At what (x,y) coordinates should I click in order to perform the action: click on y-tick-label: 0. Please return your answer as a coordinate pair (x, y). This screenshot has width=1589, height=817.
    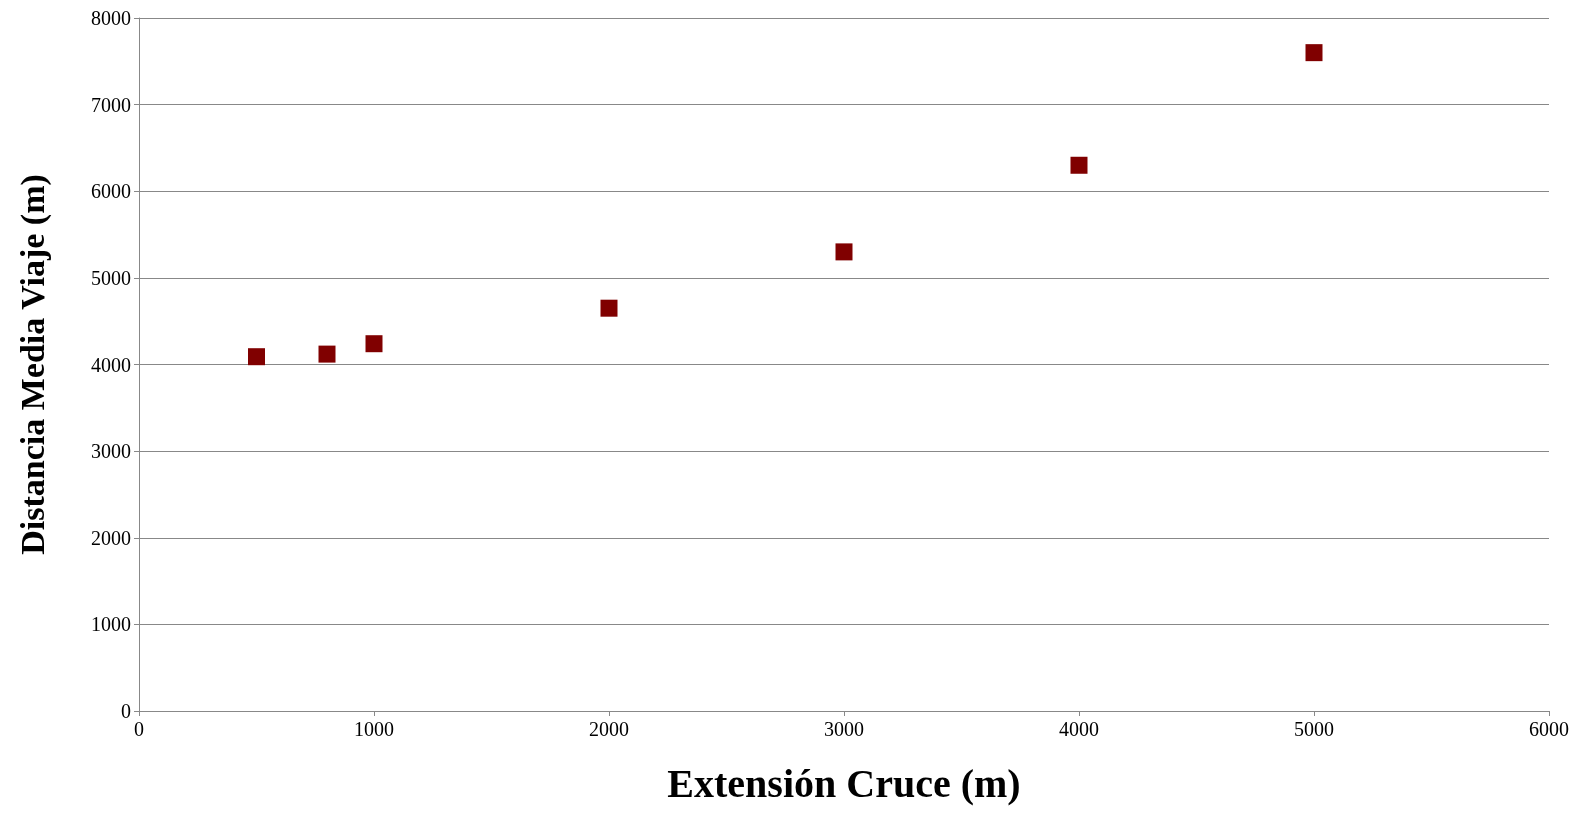
    Looking at the image, I should click on (126, 711).